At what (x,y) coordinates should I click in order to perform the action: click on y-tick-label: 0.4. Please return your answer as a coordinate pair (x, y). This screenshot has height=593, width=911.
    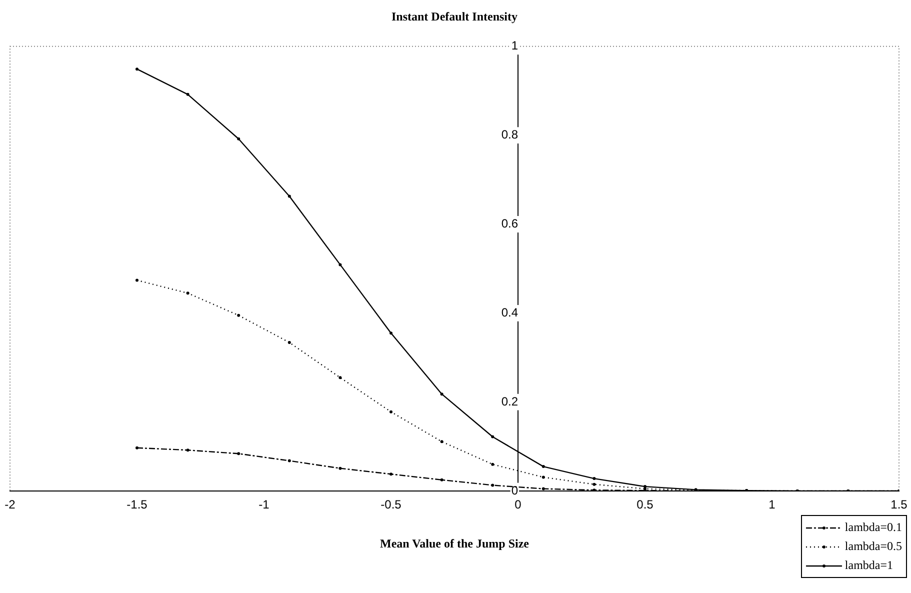
    Looking at the image, I should click on (509, 312).